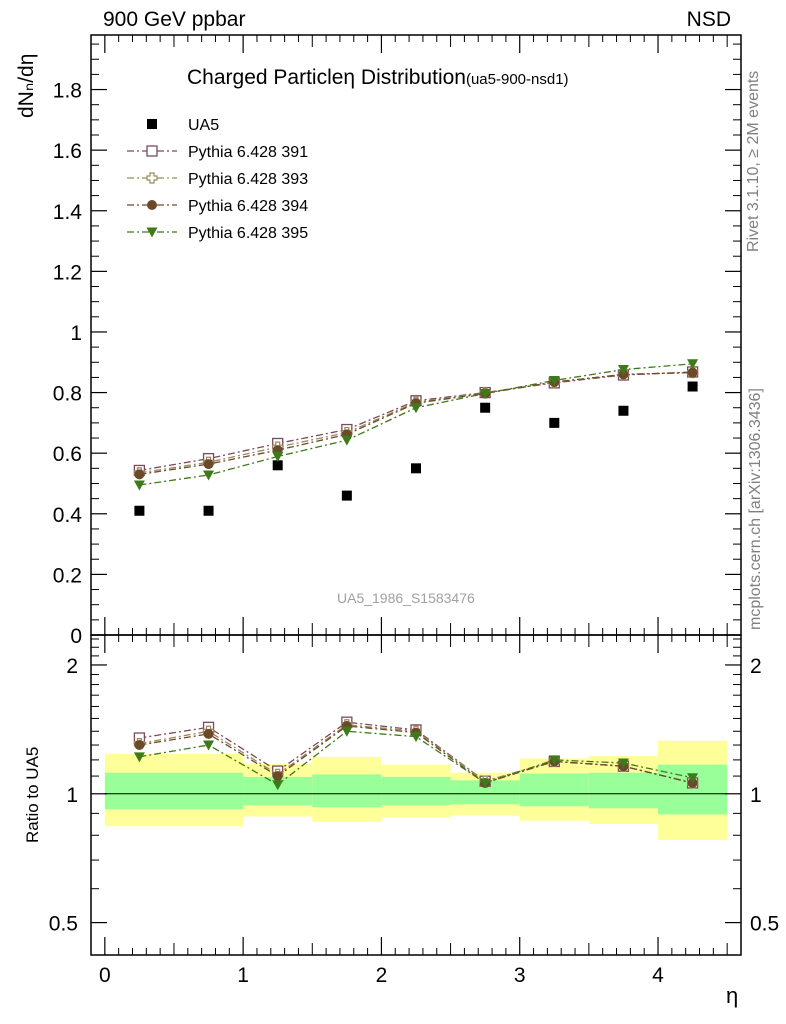 Image resolution: width=786 pixels, height=1024 pixels. What do you see at coordinates (67, 91) in the screenshot?
I see `main-y-tick-label: 1.8` at bounding box center [67, 91].